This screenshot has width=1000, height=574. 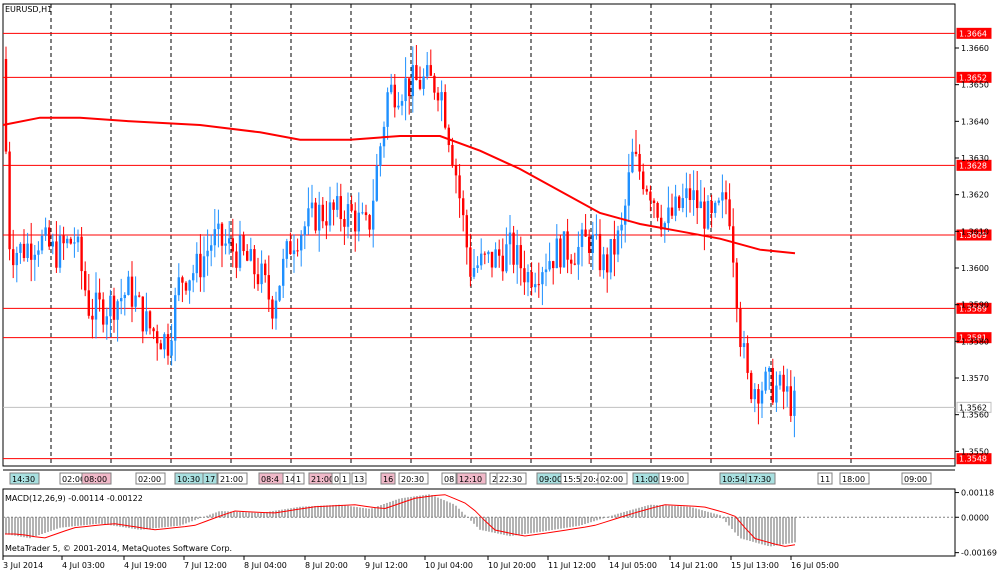 I want to click on time-tick-label: 16 Jul 05:00, so click(x=815, y=565).